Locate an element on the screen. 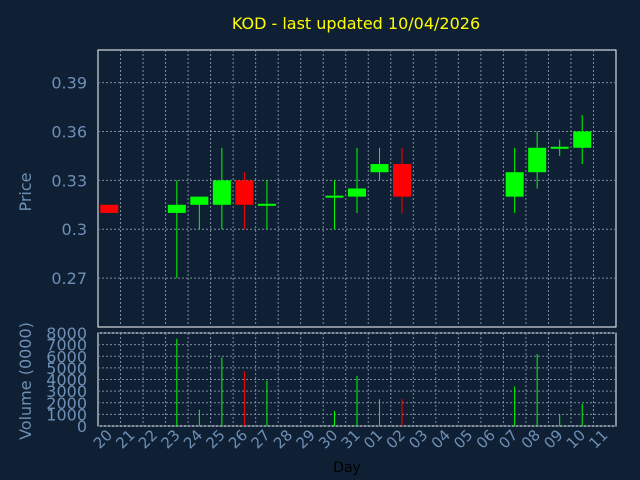 The width and height of the screenshot is (640, 480). volume-y-tick-label: 4000 is located at coordinates (66, 380).